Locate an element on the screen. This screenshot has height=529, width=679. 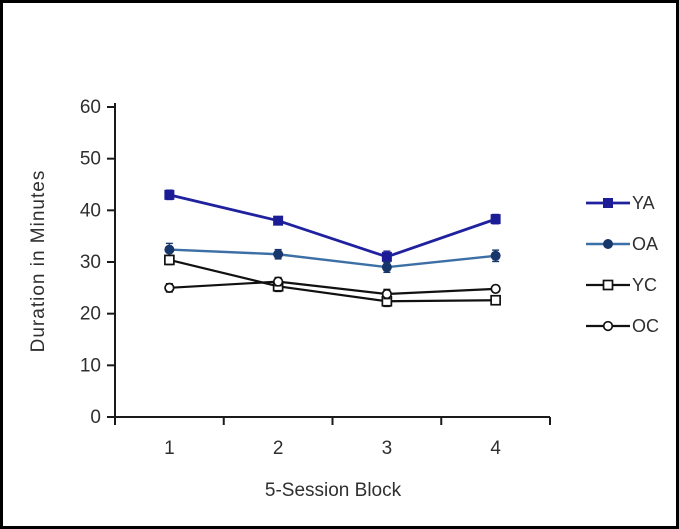
legend-label: YA is located at coordinates (643, 202).